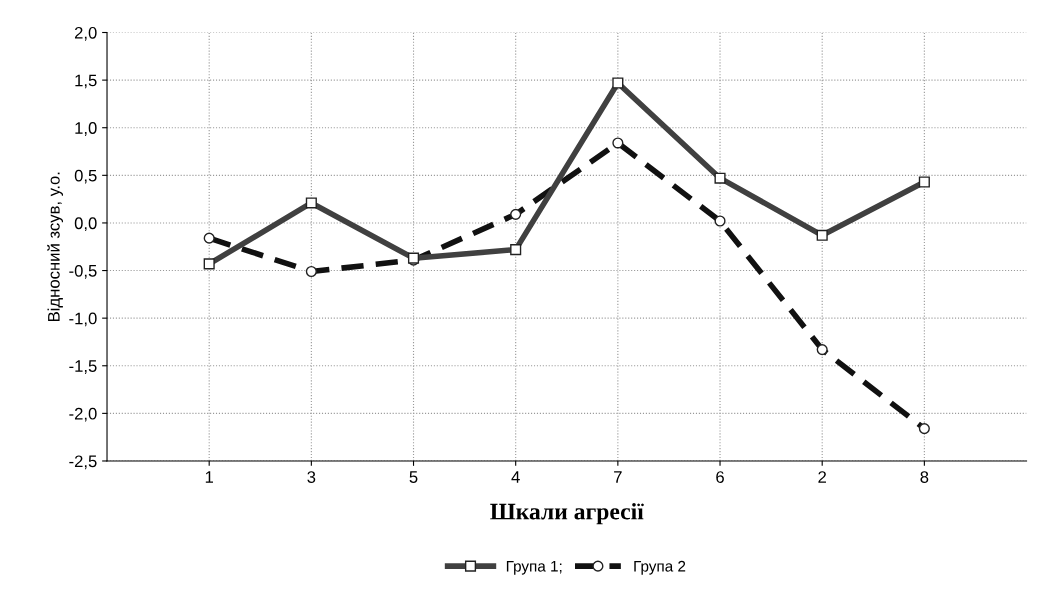  I want to click on x-tick-label: 1, so click(209, 477).